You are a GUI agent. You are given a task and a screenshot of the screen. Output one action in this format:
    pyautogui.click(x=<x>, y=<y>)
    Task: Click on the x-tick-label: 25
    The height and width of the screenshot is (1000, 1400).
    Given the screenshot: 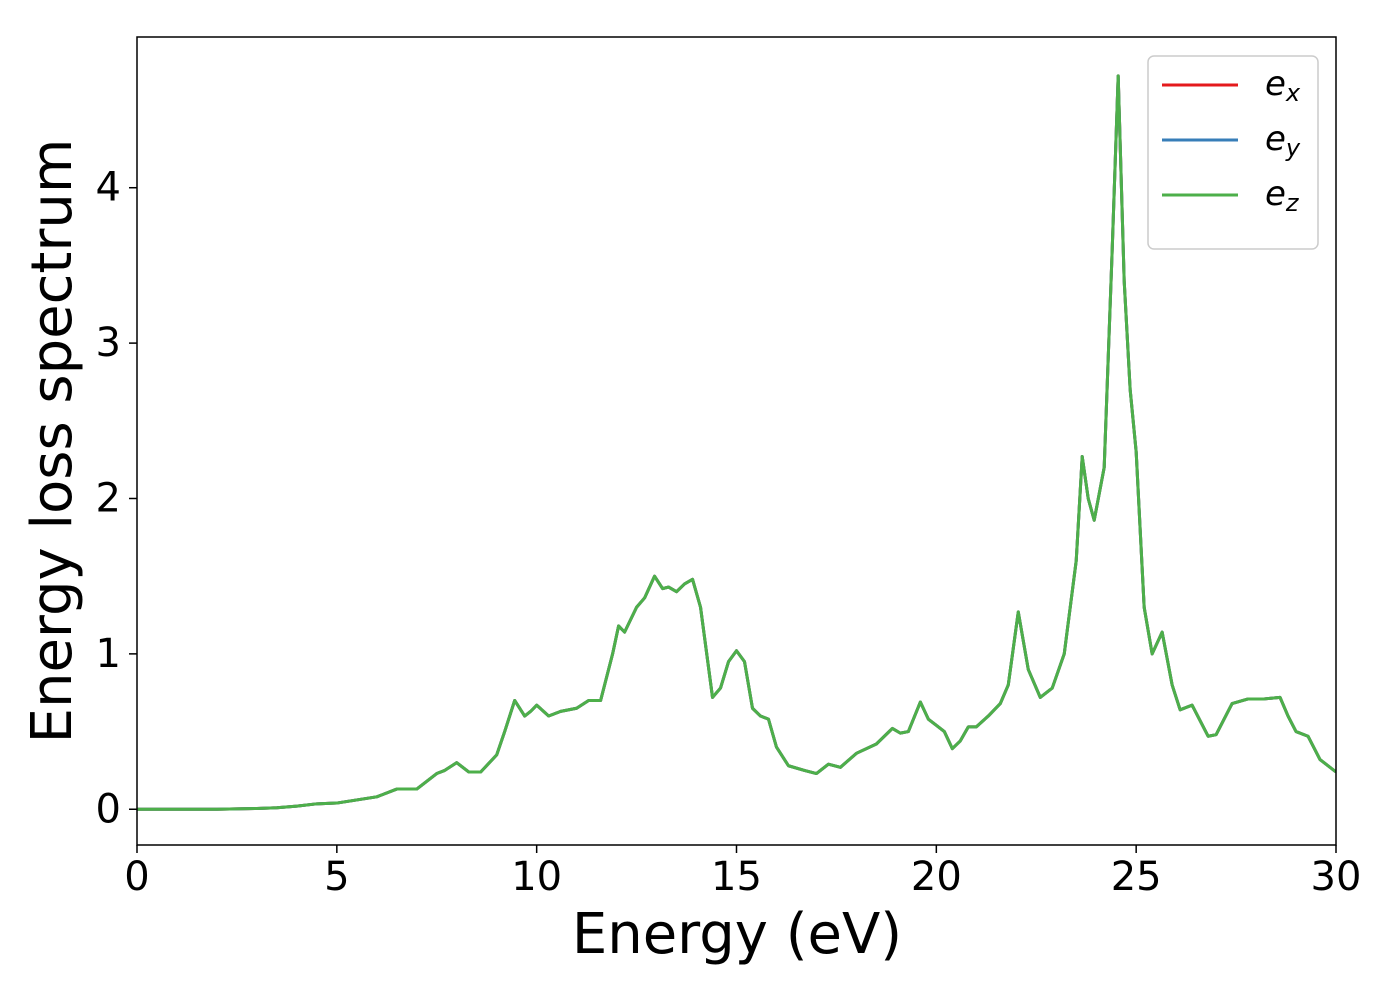 What is the action you would take?
    pyautogui.click(x=1136, y=877)
    